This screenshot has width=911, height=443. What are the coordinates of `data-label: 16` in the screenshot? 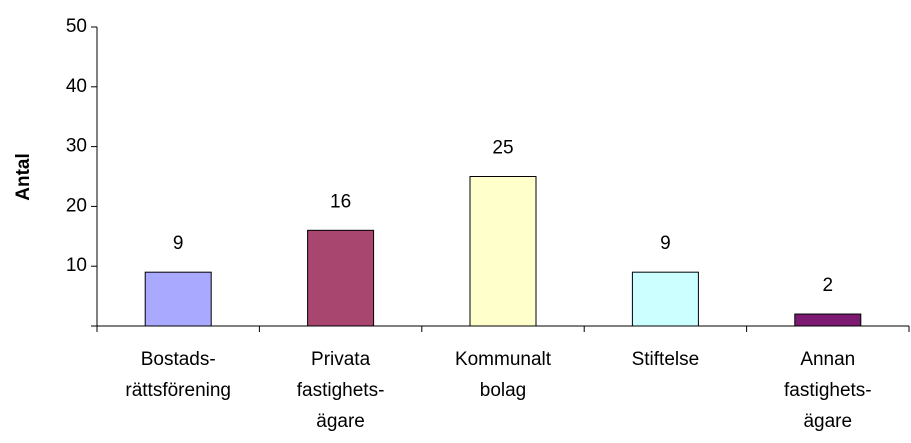 It's located at (340, 201).